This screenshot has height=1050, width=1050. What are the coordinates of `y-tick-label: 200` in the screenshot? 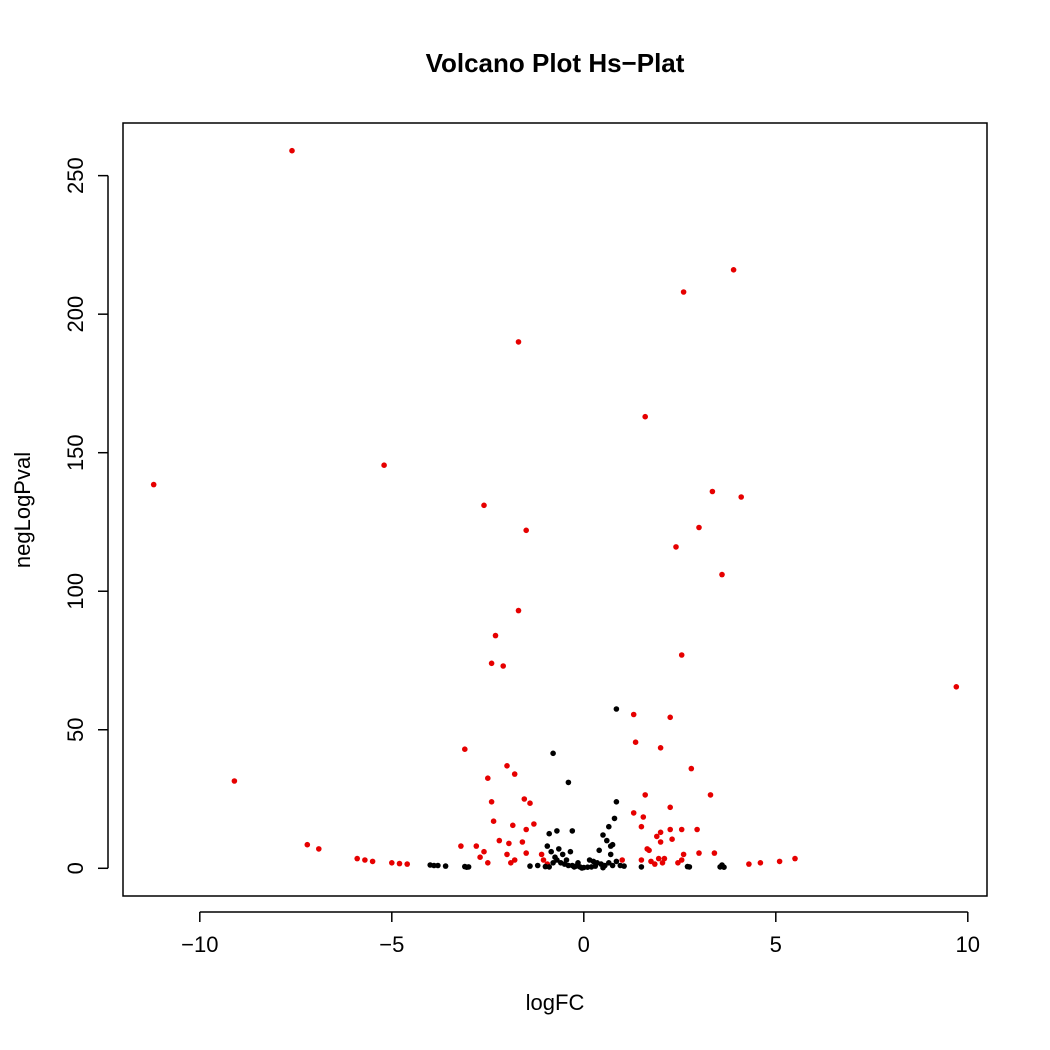 It's located at (75, 314).